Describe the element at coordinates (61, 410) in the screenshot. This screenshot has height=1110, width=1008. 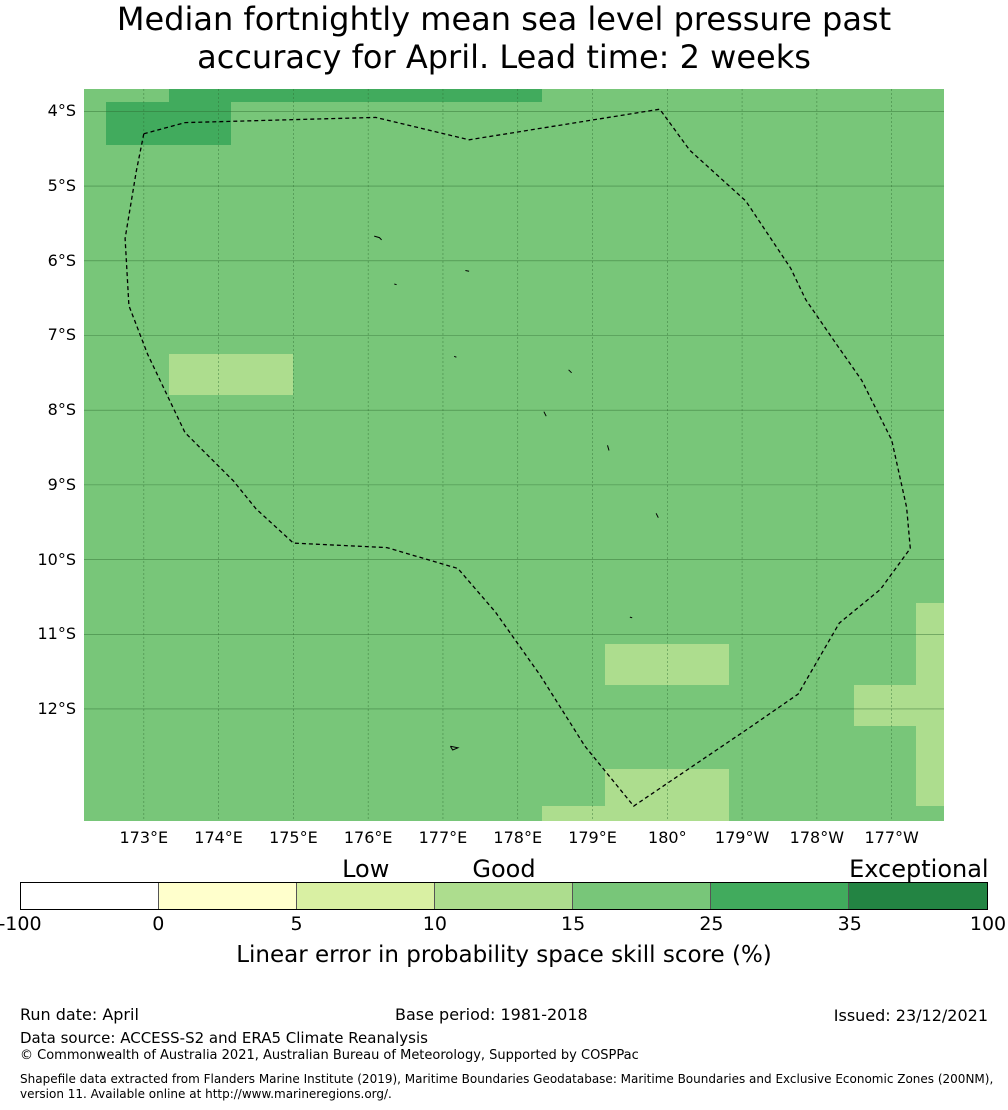
I see `latitude-label: 8°S` at that location.